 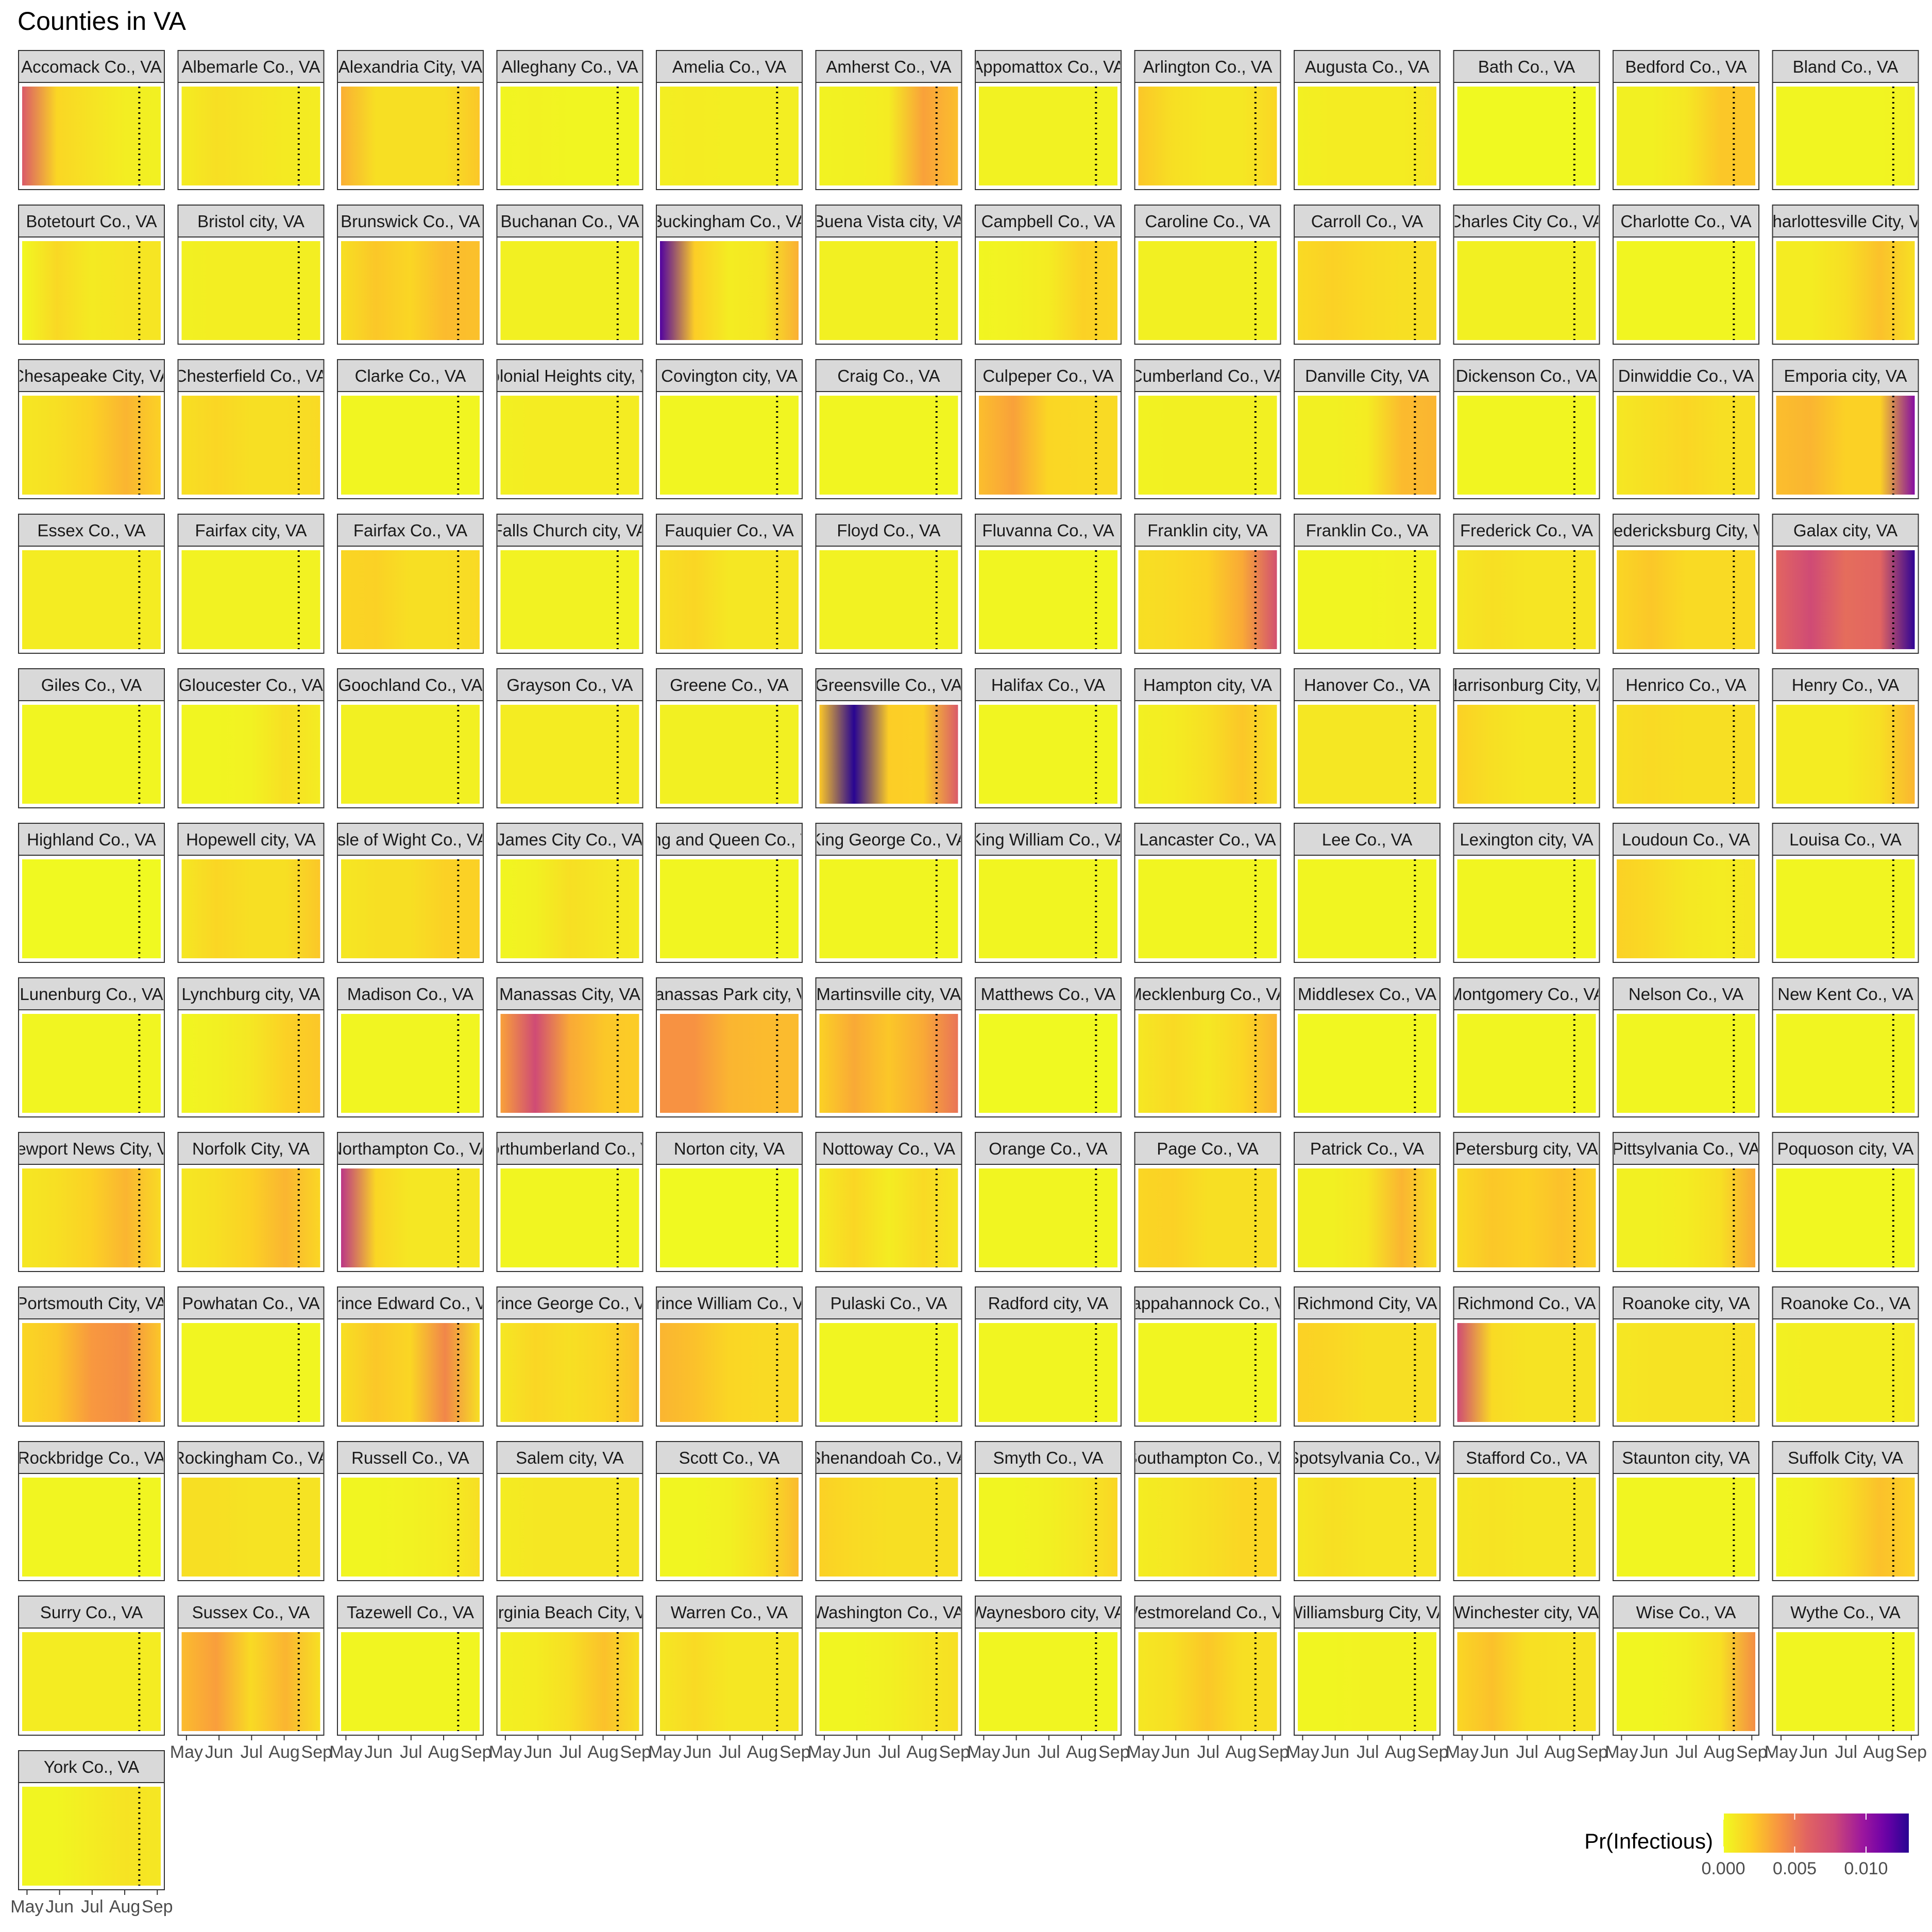 What do you see at coordinates (251, 893) in the screenshot?
I see `panel: Hopewell city, VA` at bounding box center [251, 893].